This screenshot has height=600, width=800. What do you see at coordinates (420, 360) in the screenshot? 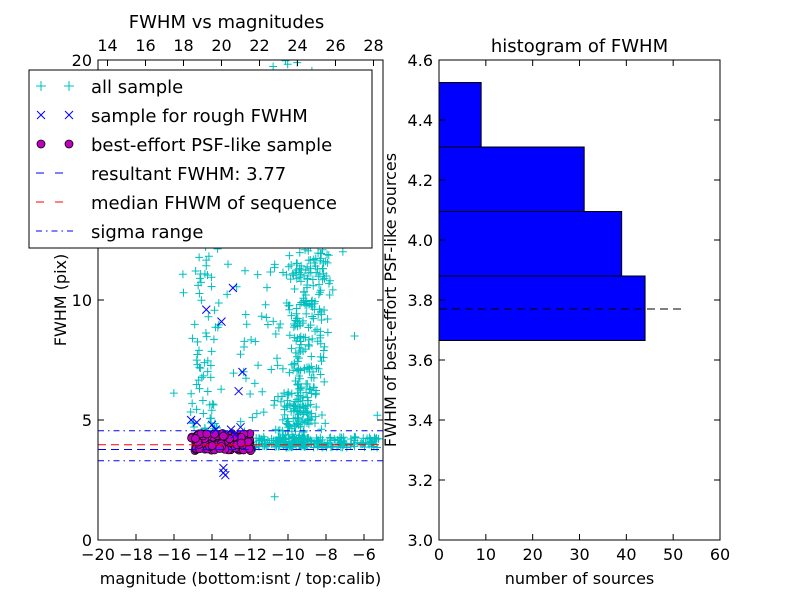
I see `y-tick-label: 3.6` at bounding box center [420, 360].